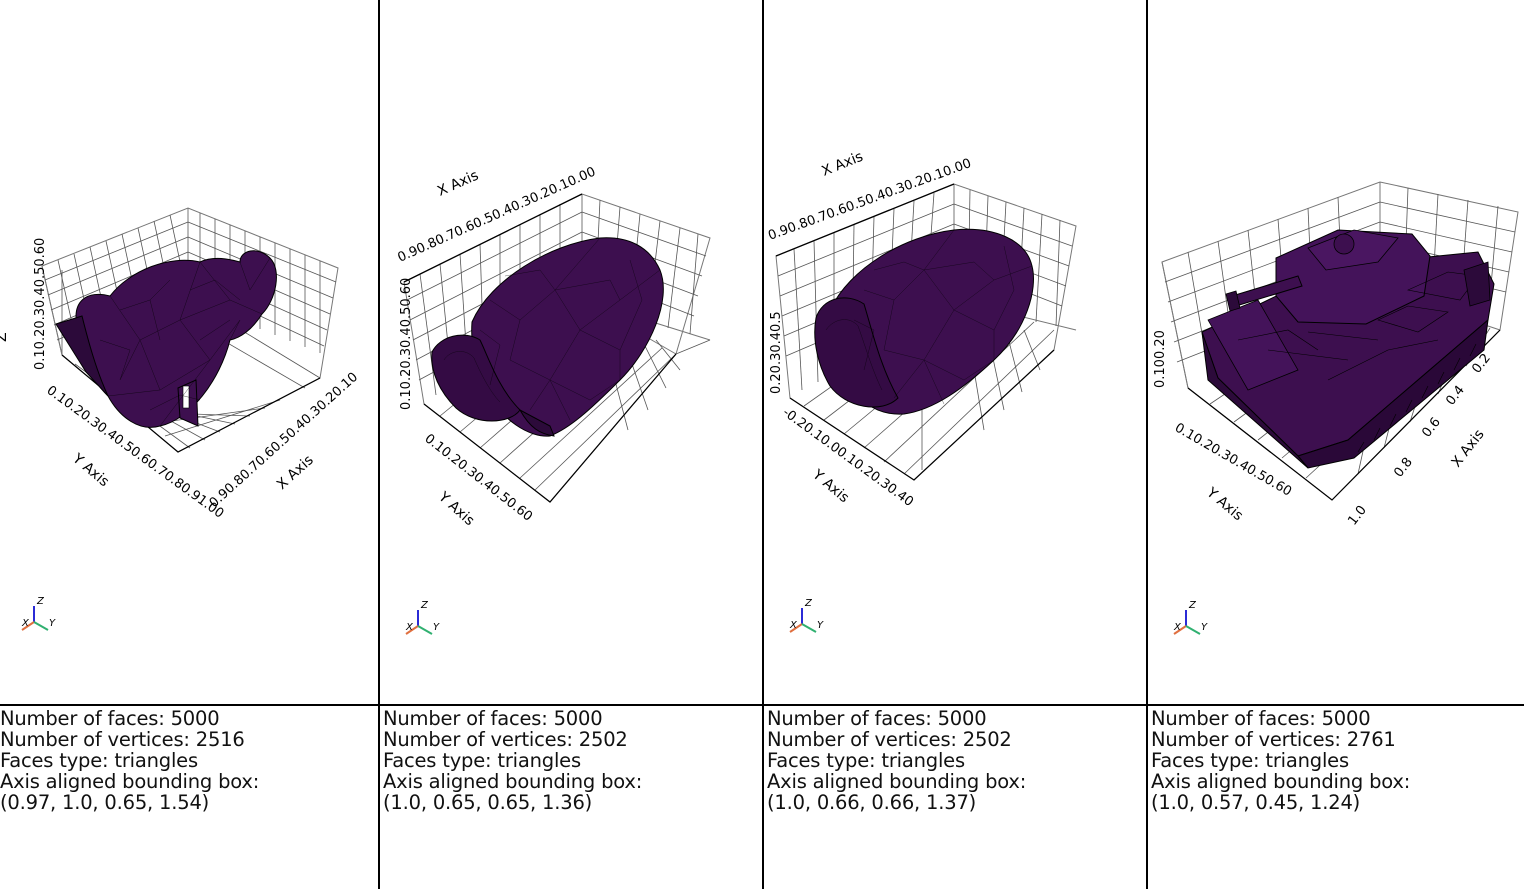 The image size is (1524, 889). Describe the element at coordinates (830, 486) in the screenshot. I see `y-axis-label-3: Y Axis` at that location.